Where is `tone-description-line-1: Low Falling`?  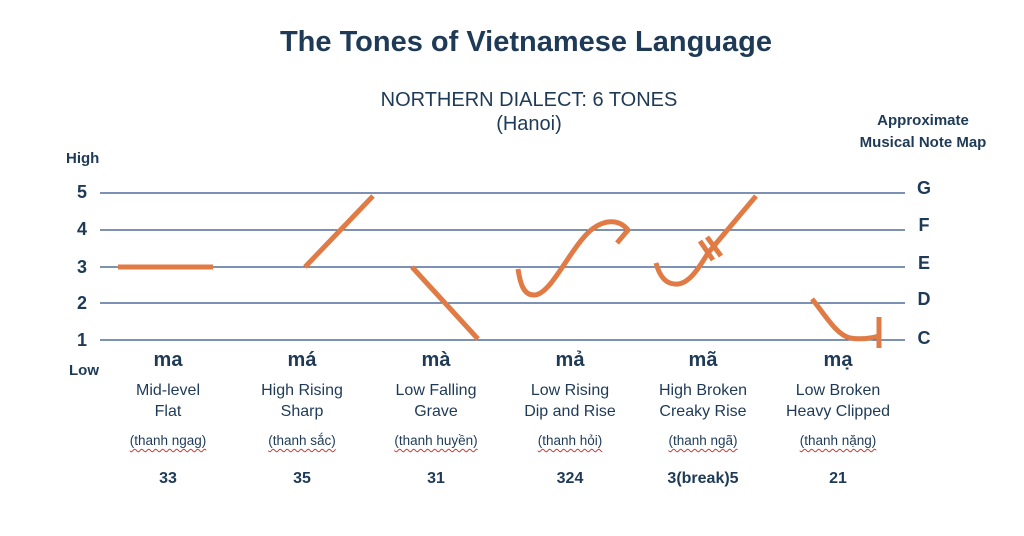 tone-description-line-1: Low Falling is located at coordinates (436, 390).